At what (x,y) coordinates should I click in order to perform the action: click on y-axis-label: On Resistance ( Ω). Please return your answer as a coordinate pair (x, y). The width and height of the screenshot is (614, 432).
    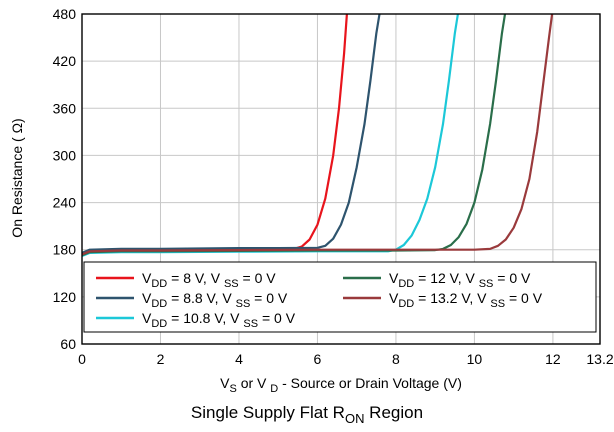
    Looking at the image, I should click on (17, 177).